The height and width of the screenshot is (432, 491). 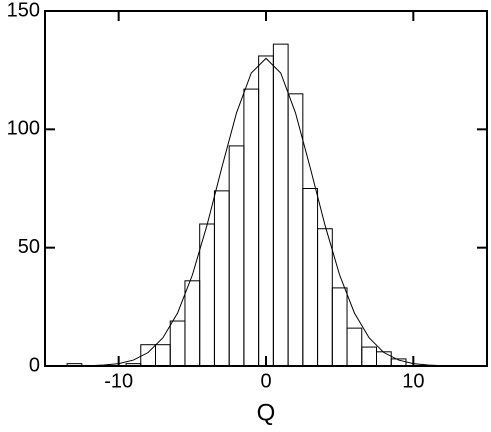 I want to click on x-tick-label: 10, so click(x=413, y=381).